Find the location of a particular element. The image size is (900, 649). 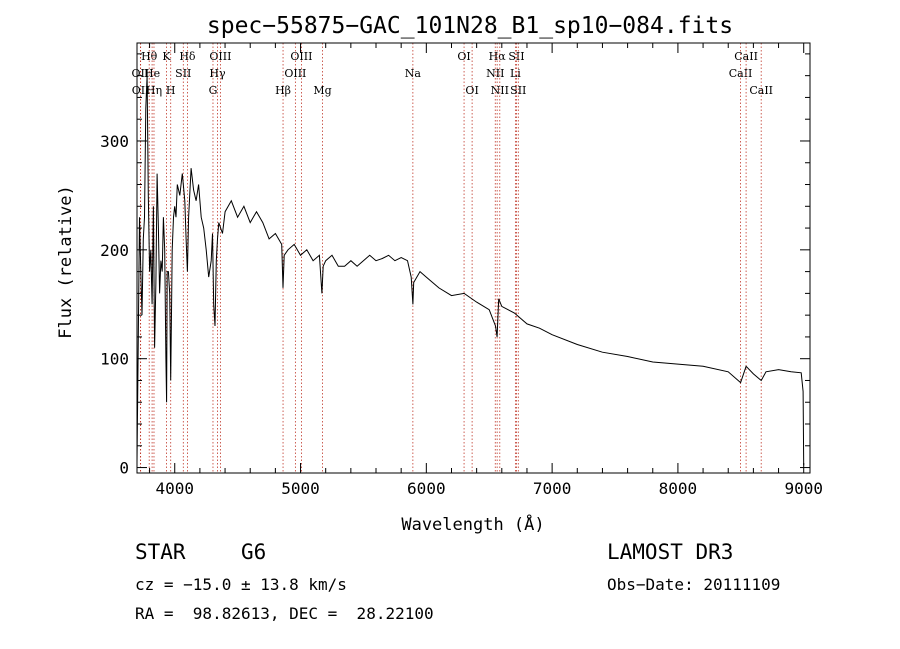

x-tick-label: 8000 is located at coordinates (678, 488).